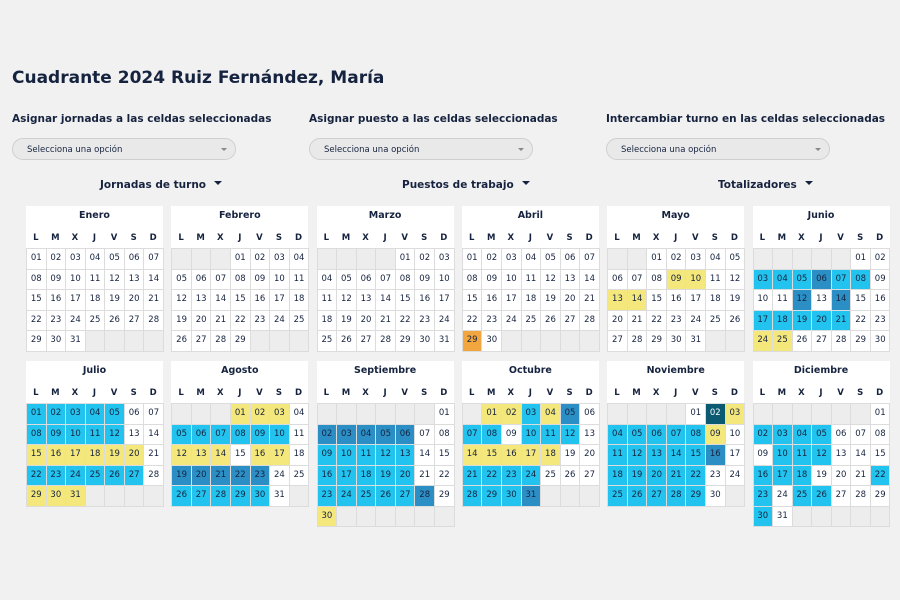 The image size is (900, 600). I want to click on day-cell: 31, so click(444, 341).